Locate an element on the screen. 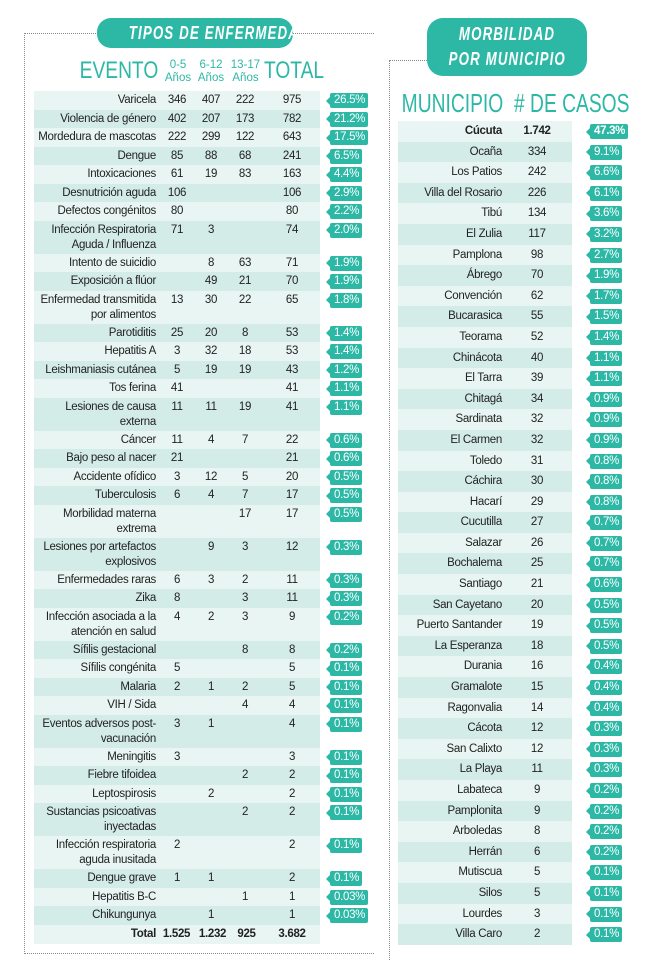  case-count: 21 is located at coordinates (537, 584).